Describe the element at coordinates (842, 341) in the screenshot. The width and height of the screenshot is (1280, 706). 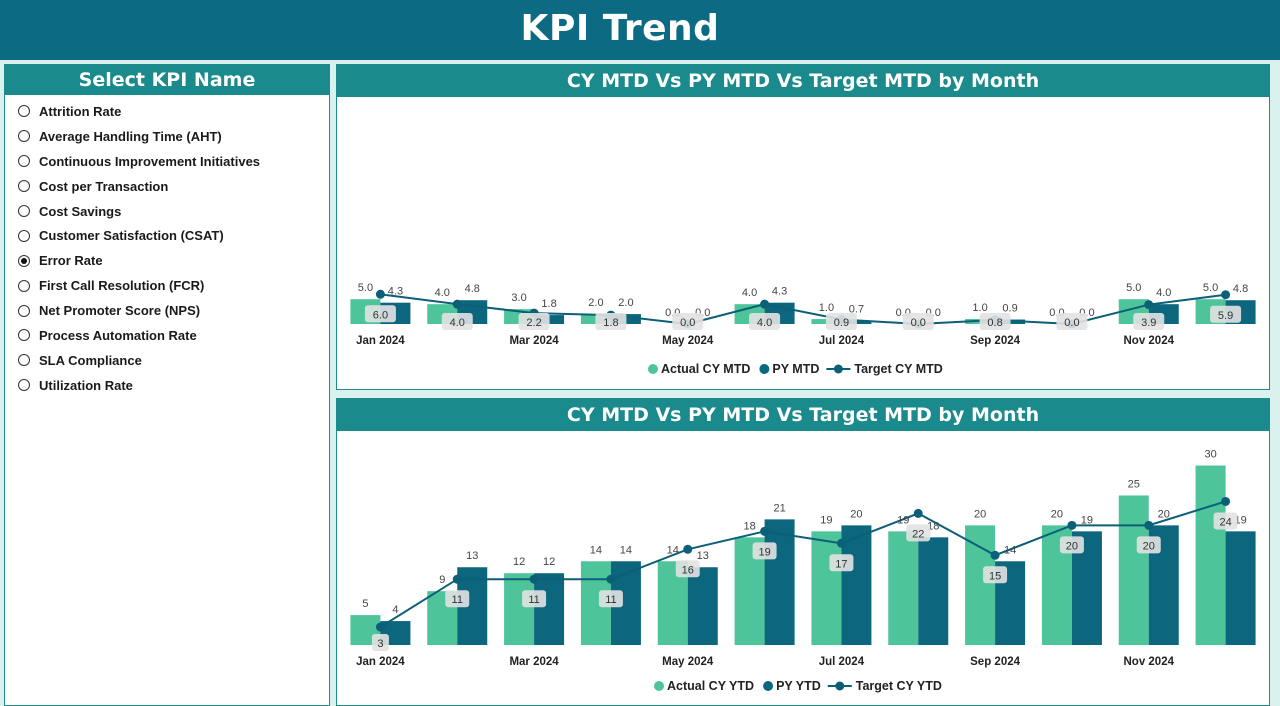
I see `x-tick-label: Jul 2024` at that location.